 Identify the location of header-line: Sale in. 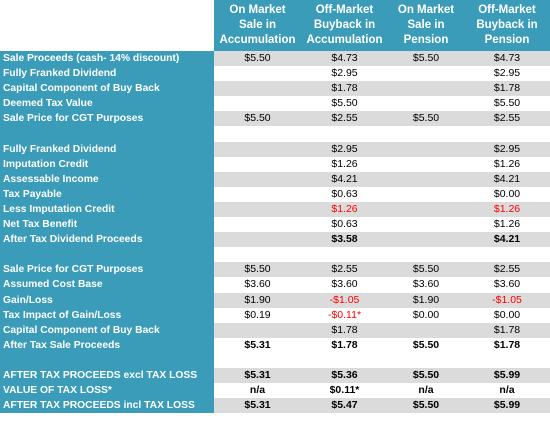
(257, 25).